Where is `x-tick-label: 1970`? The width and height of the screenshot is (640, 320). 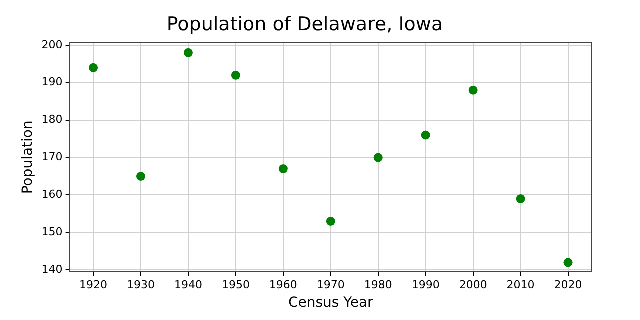
x-tick-label: 1970 is located at coordinates (330, 285).